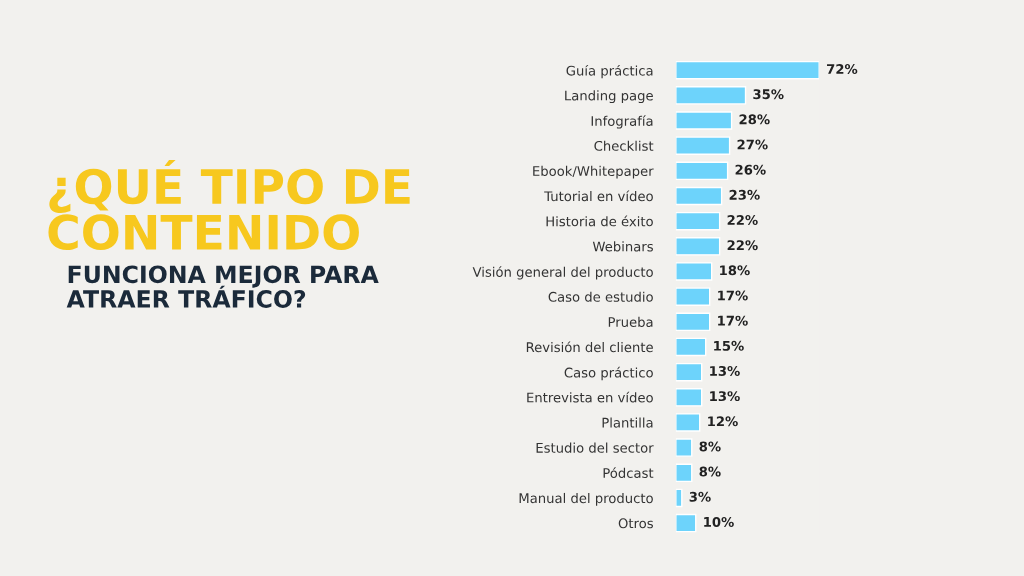  I want to click on data-label: 23%, so click(744, 194).